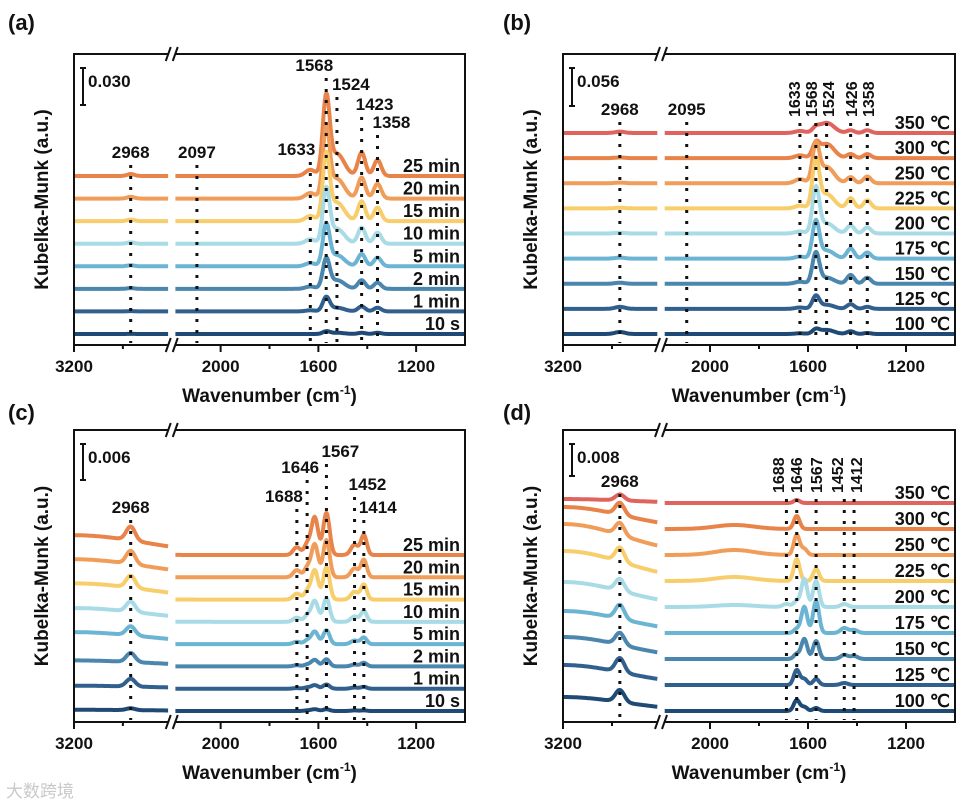 This screenshot has width=969, height=805. What do you see at coordinates (74, 366) in the screenshot?
I see `x-tick-label: 3200` at bounding box center [74, 366].